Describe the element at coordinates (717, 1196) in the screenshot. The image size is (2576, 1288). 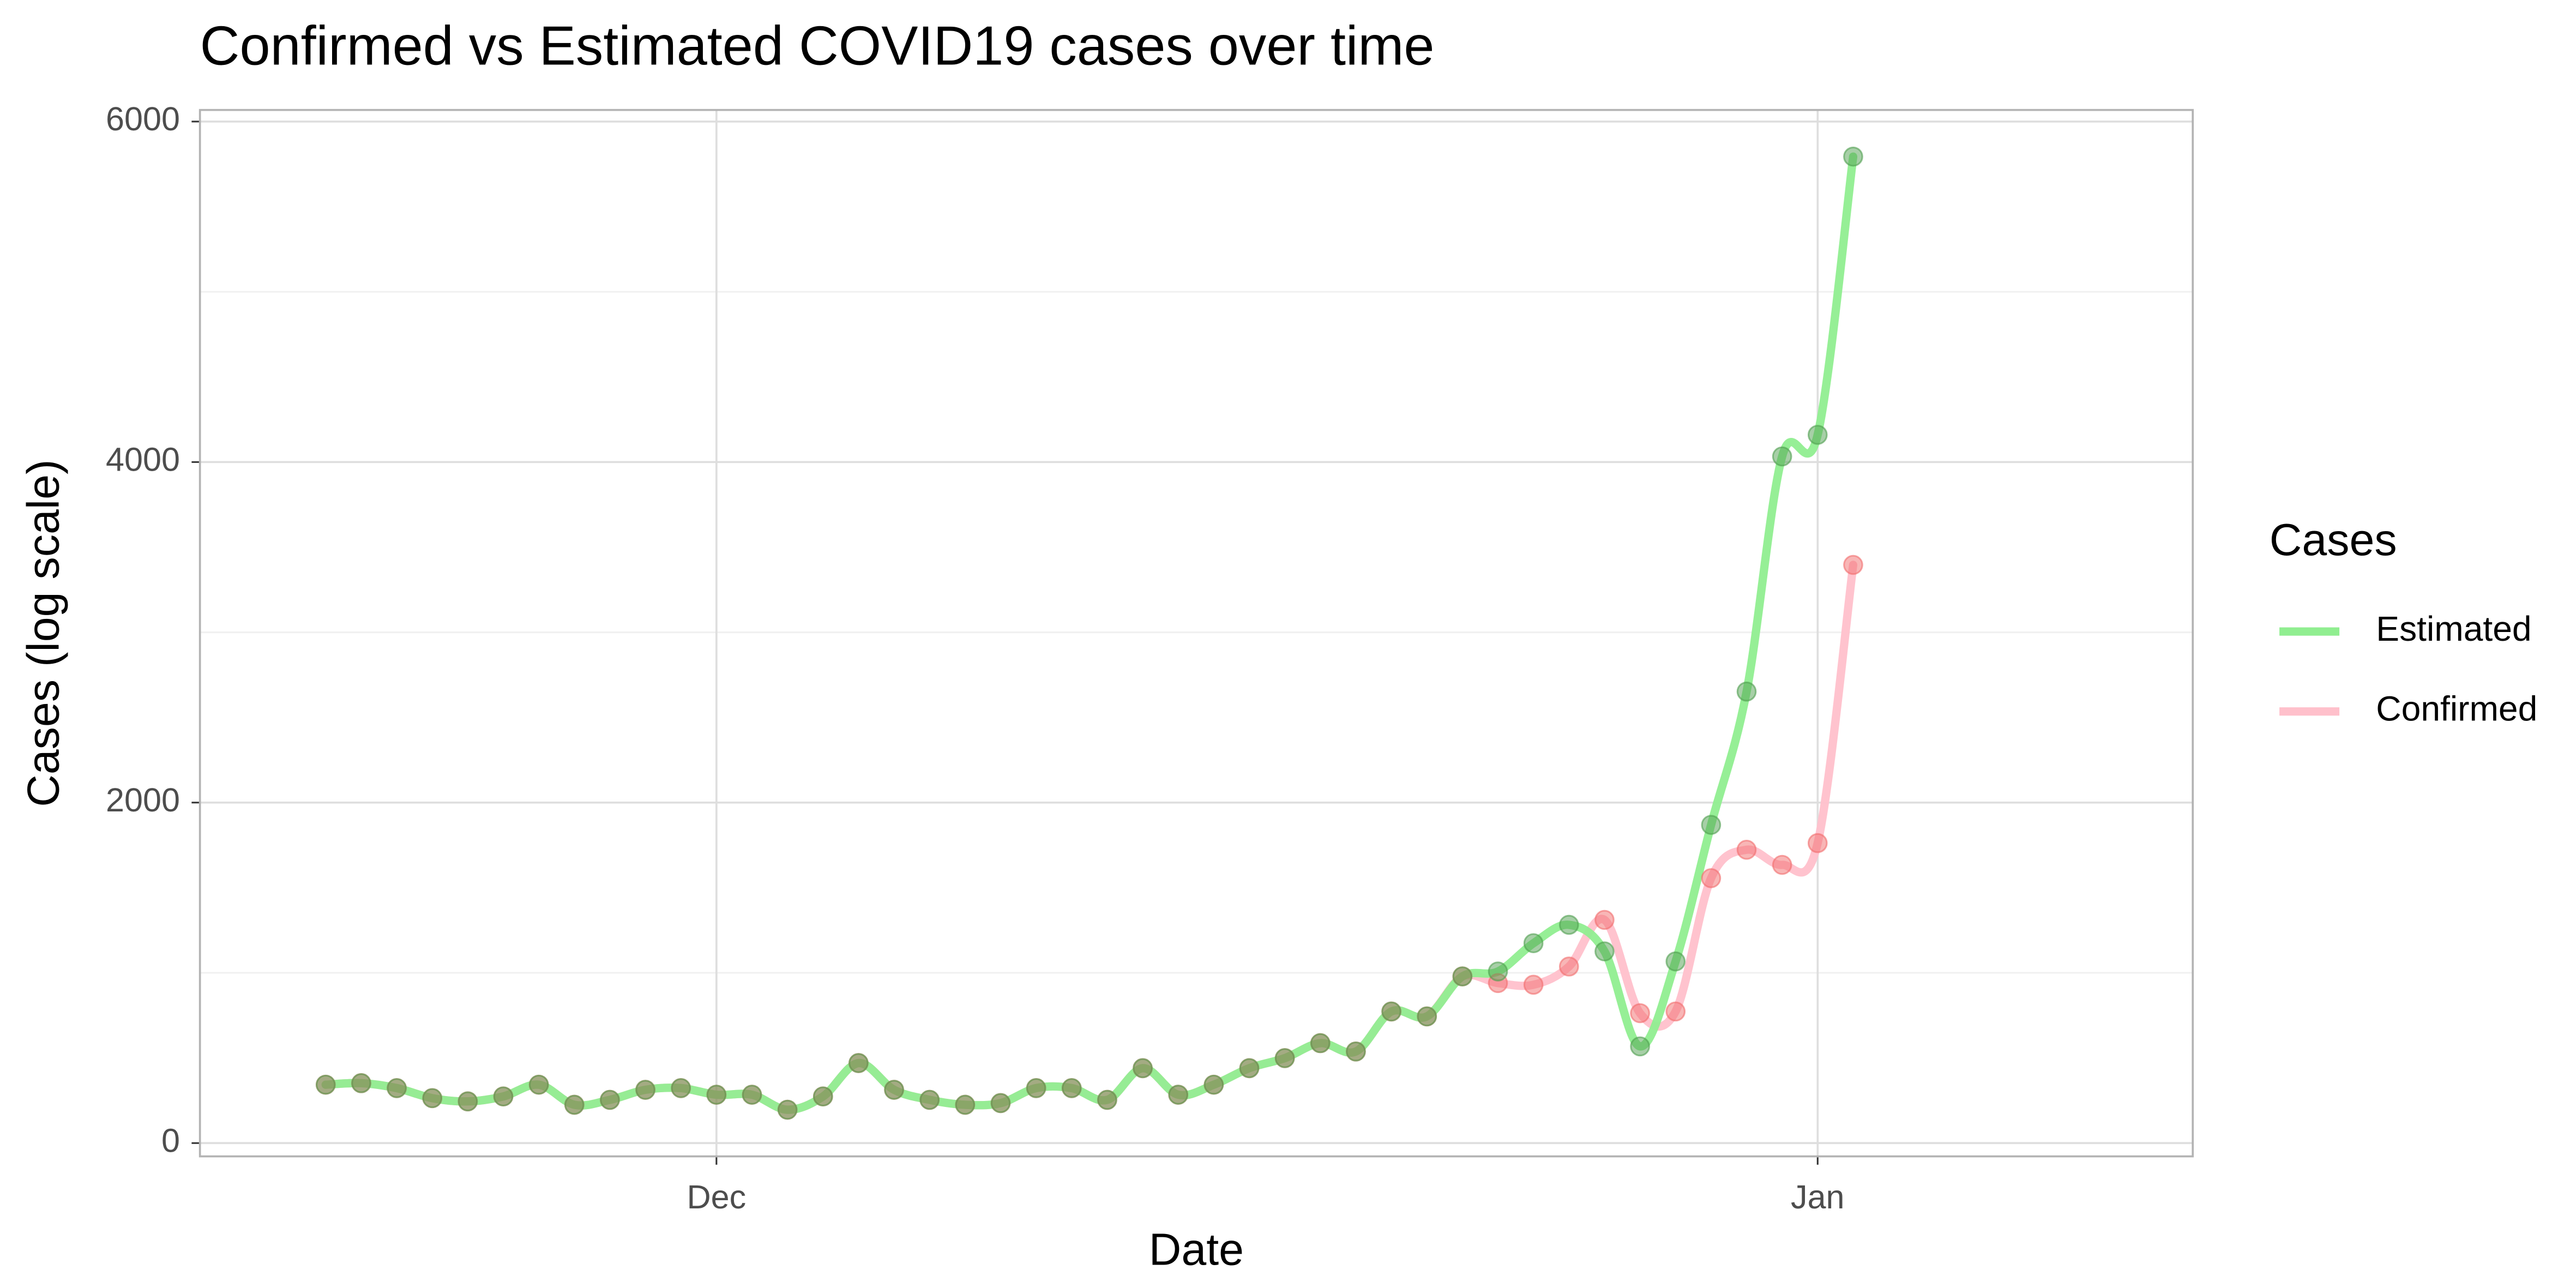
I see `x-tick-label: Dec` at that location.